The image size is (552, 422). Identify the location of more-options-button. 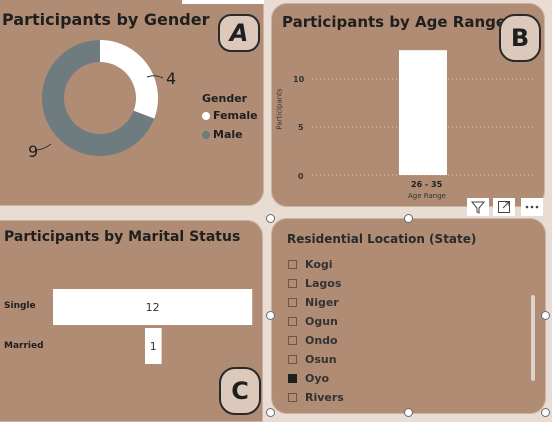
(532, 207).